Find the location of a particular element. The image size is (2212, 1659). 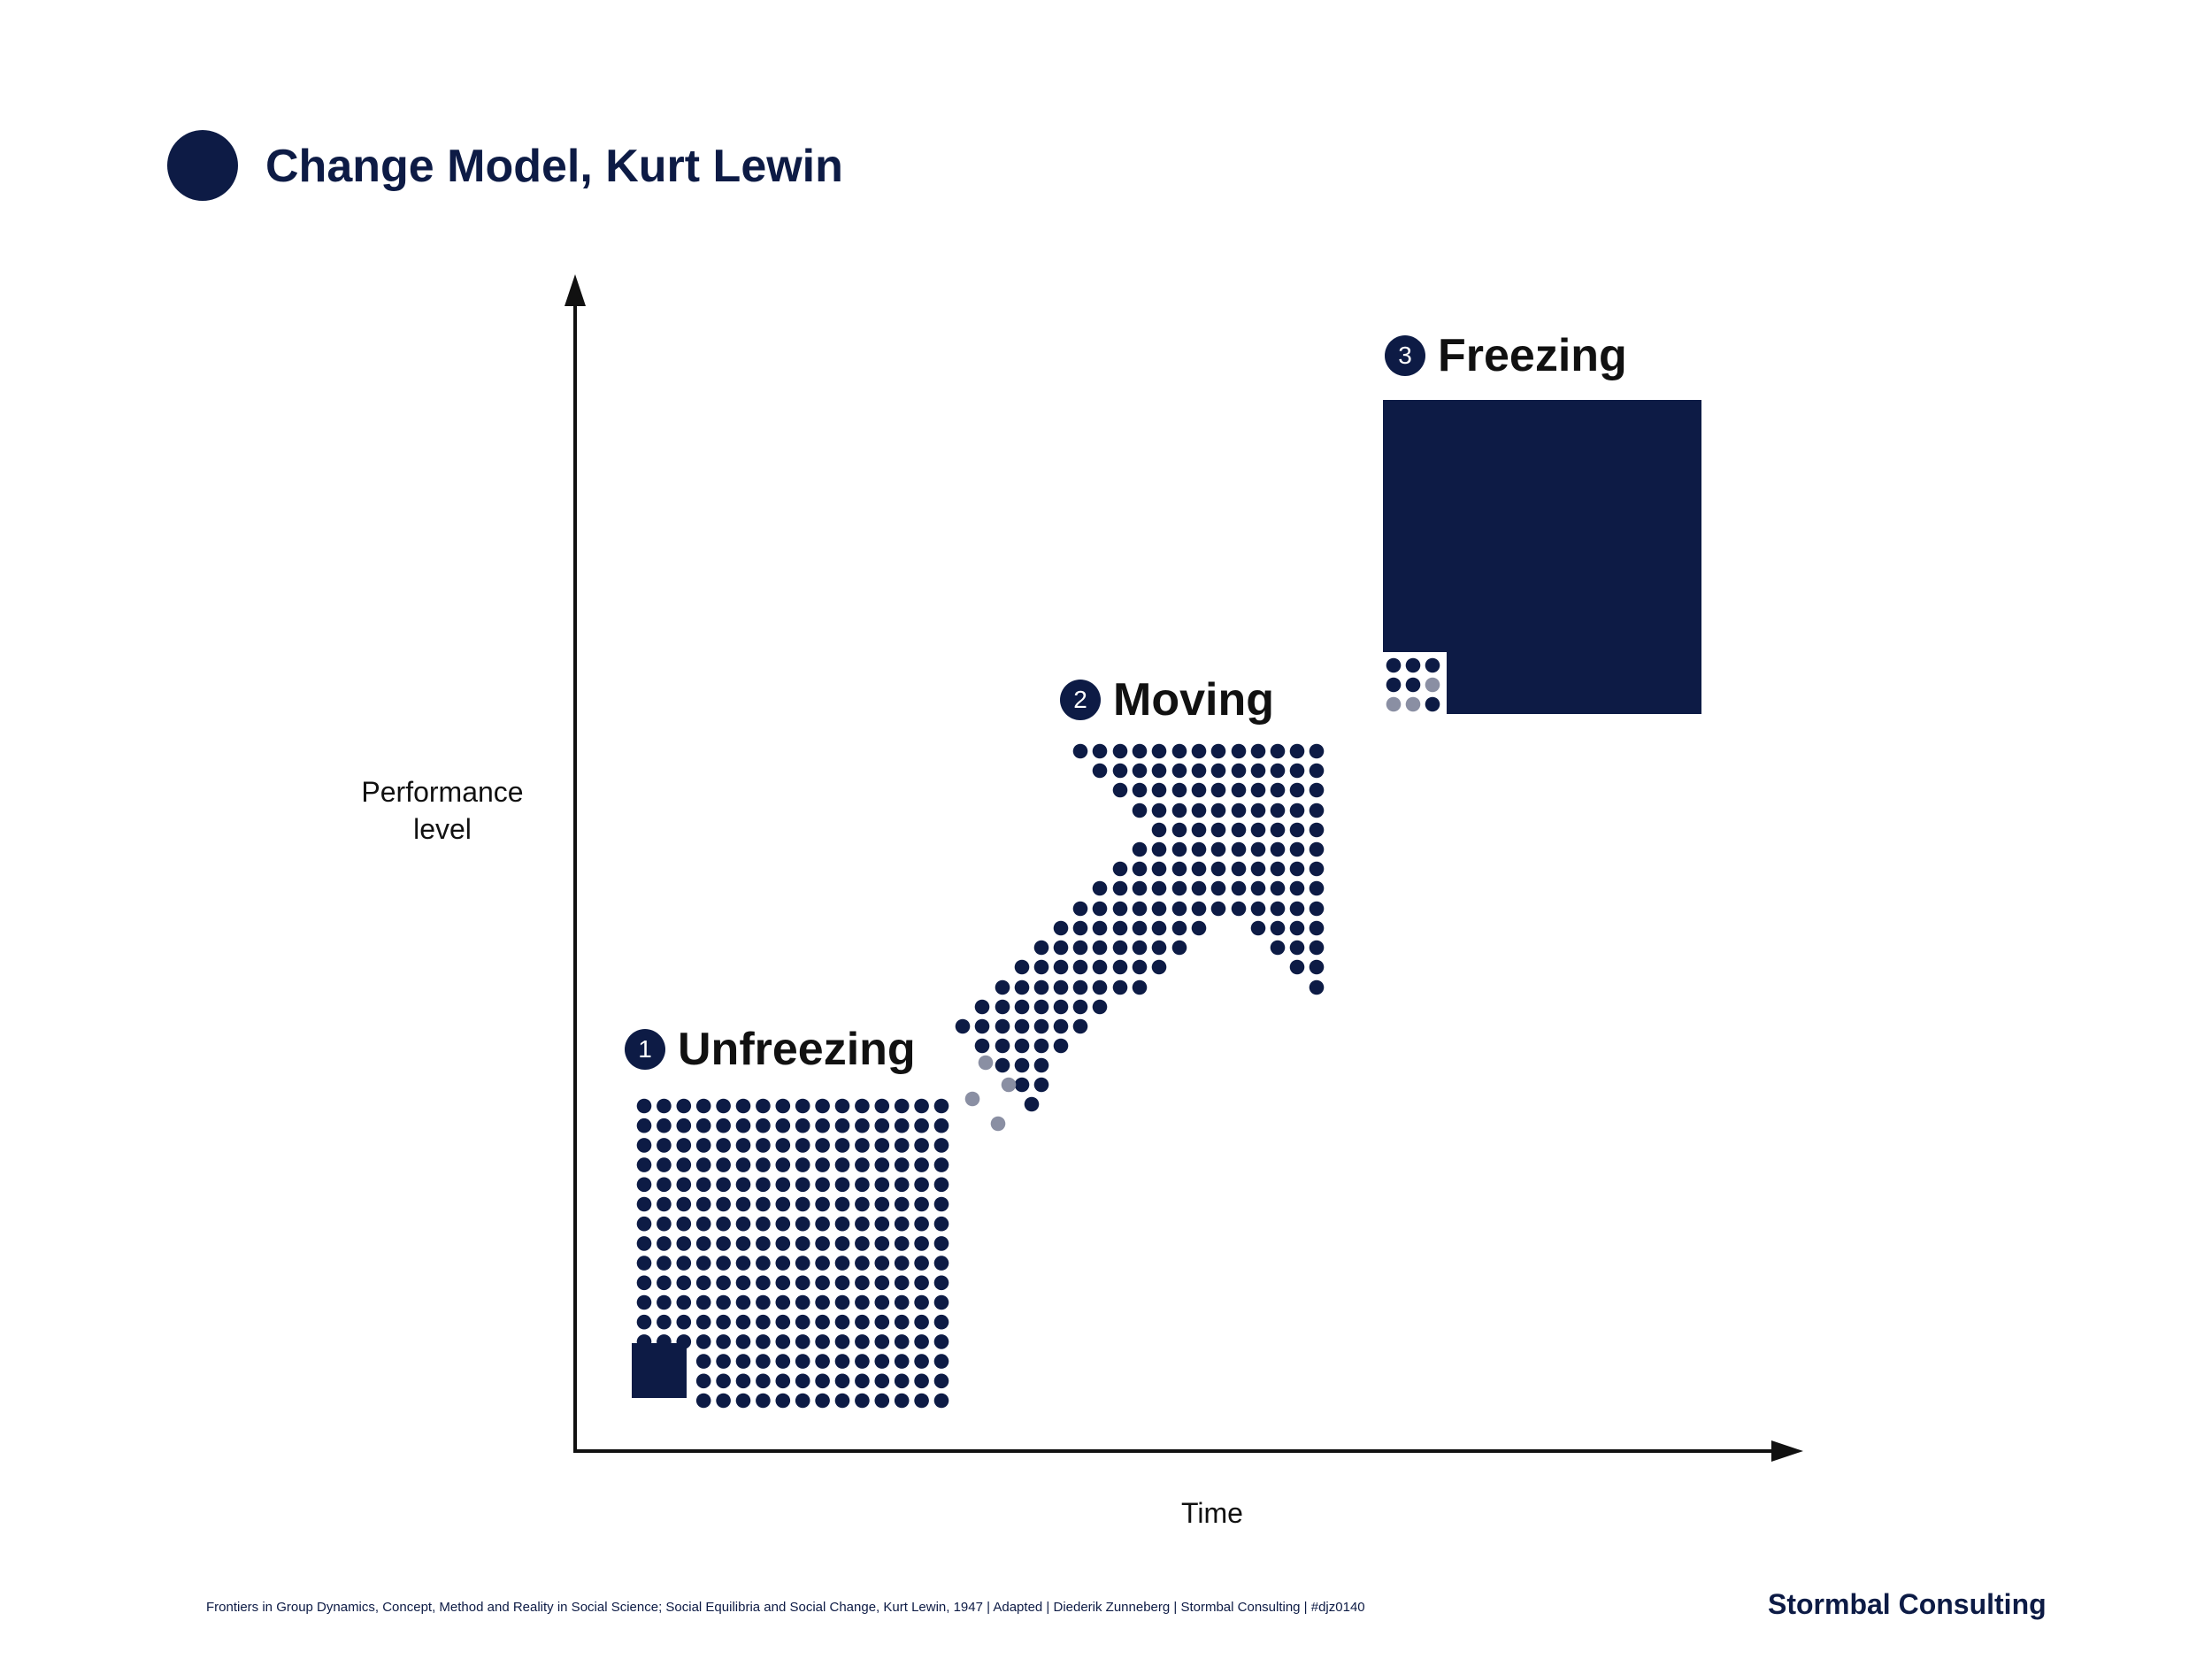

freezing-solid-block is located at coordinates (1542, 557).